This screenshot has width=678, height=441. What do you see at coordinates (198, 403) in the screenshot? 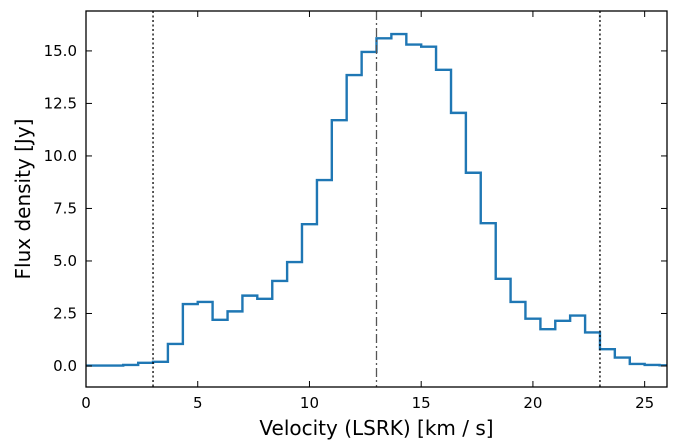
I see `x-tick-label: 5` at bounding box center [198, 403].